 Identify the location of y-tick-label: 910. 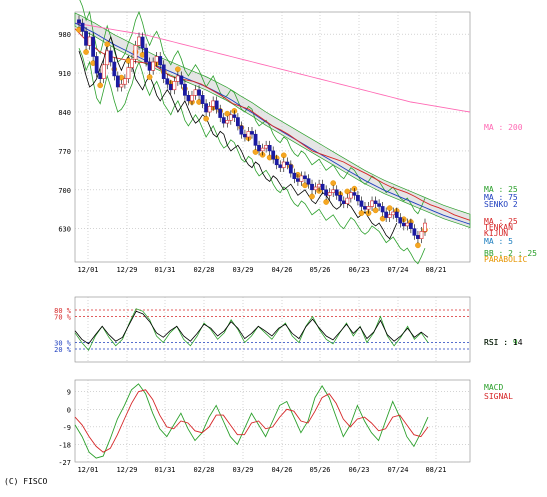
(64, 74).